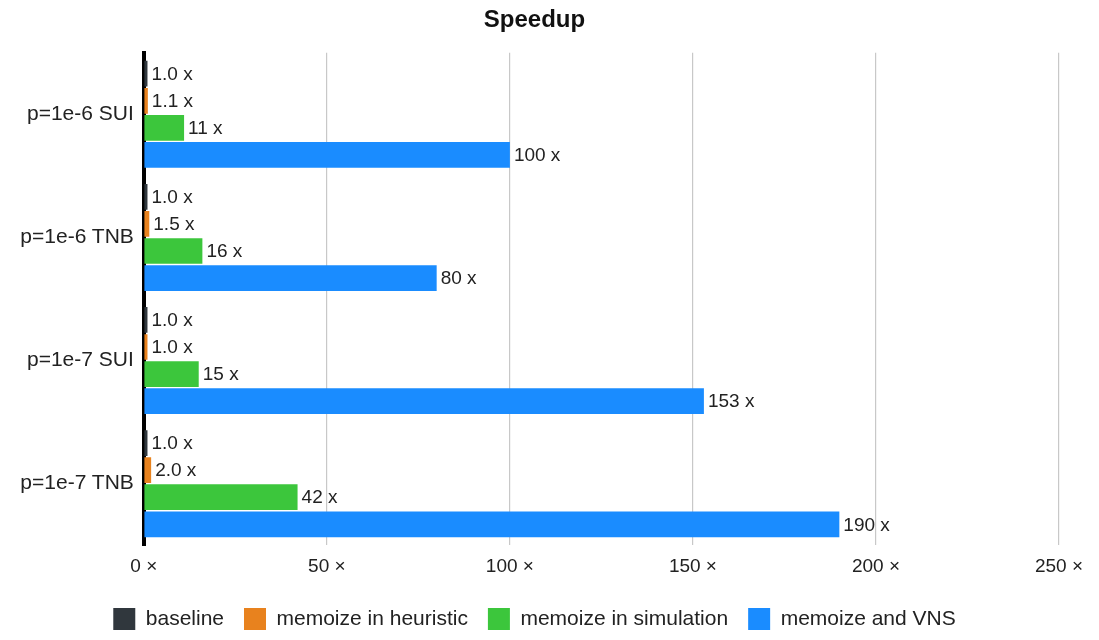 This screenshot has height=640, width=1099. What do you see at coordinates (509, 565) in the screenshot?
I see `x-tick-label: 100 ×` at bounding box center [509, 565].